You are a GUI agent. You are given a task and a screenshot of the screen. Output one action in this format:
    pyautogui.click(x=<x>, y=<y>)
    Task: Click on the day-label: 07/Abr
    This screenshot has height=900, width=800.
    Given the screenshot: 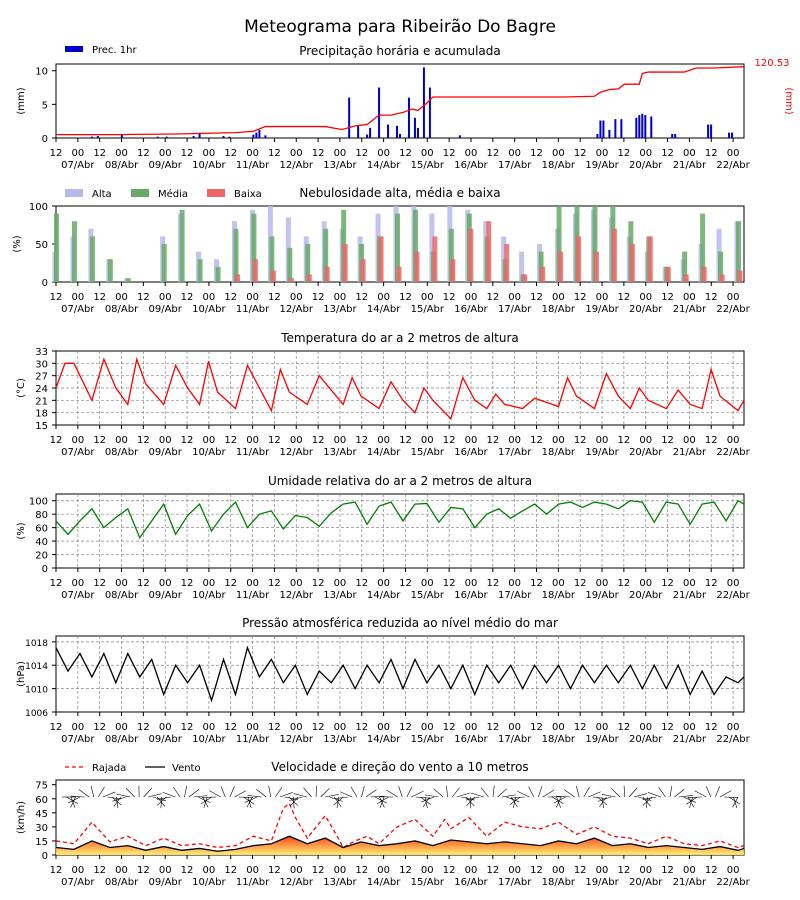 What is the action you would take?
    pyautogui.click(x=78, y=595)
    